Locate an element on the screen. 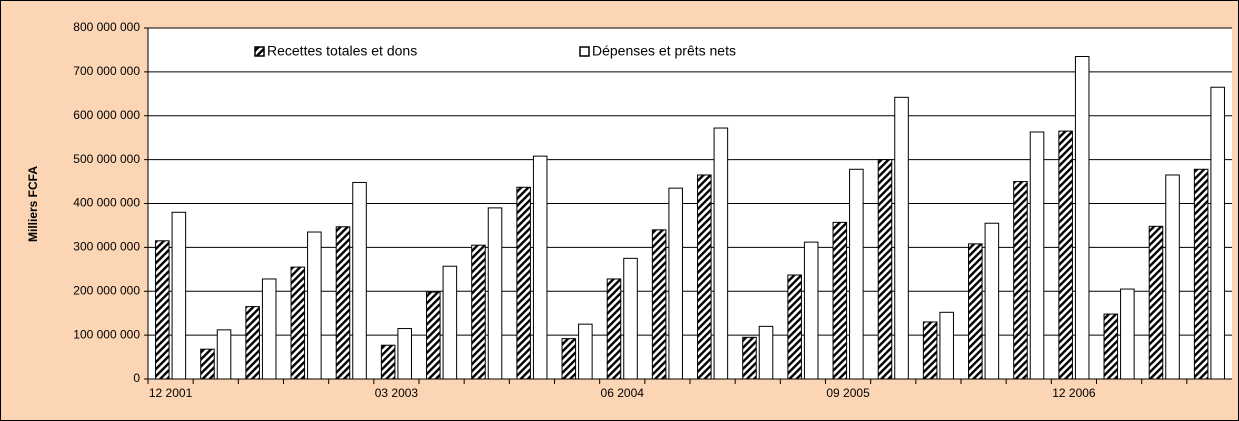 The height and width of the screenshot is (421, 1239). y-tick-label: 700 000 000 is located at coordinates (106, 71).